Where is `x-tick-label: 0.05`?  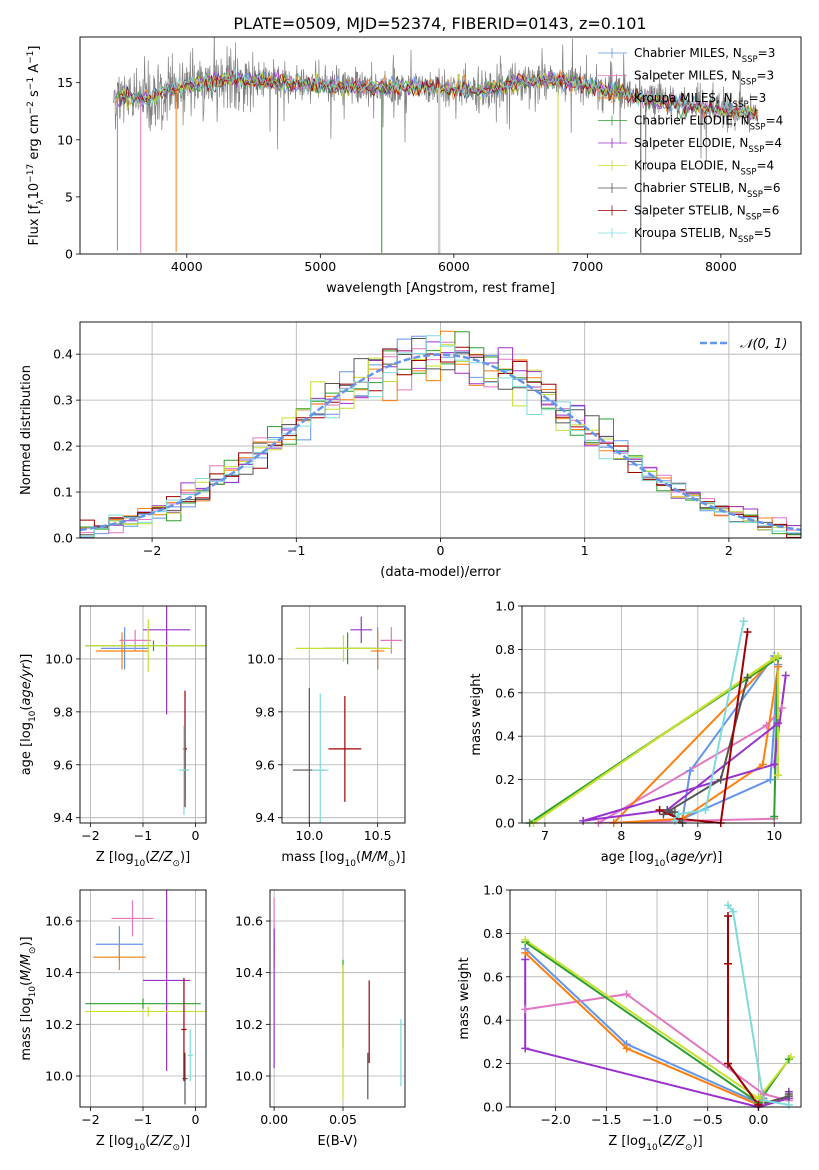
x-tick-label: 0.05 is located at coordinates (343, 1119).